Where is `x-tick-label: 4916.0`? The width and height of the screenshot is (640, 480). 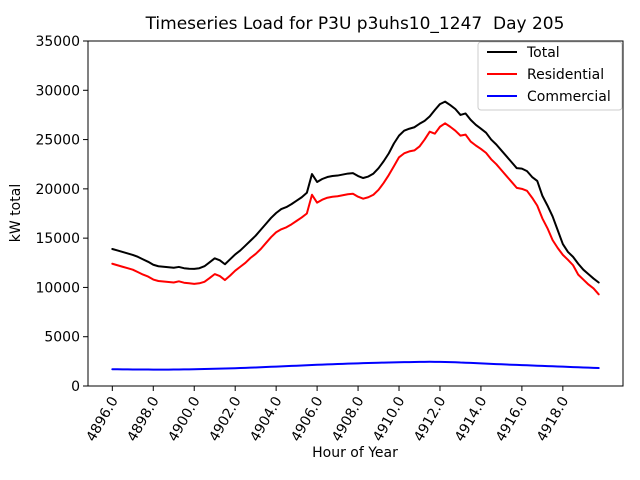
x-tick-label: 4916.0 is located at coordinates (512, 419).